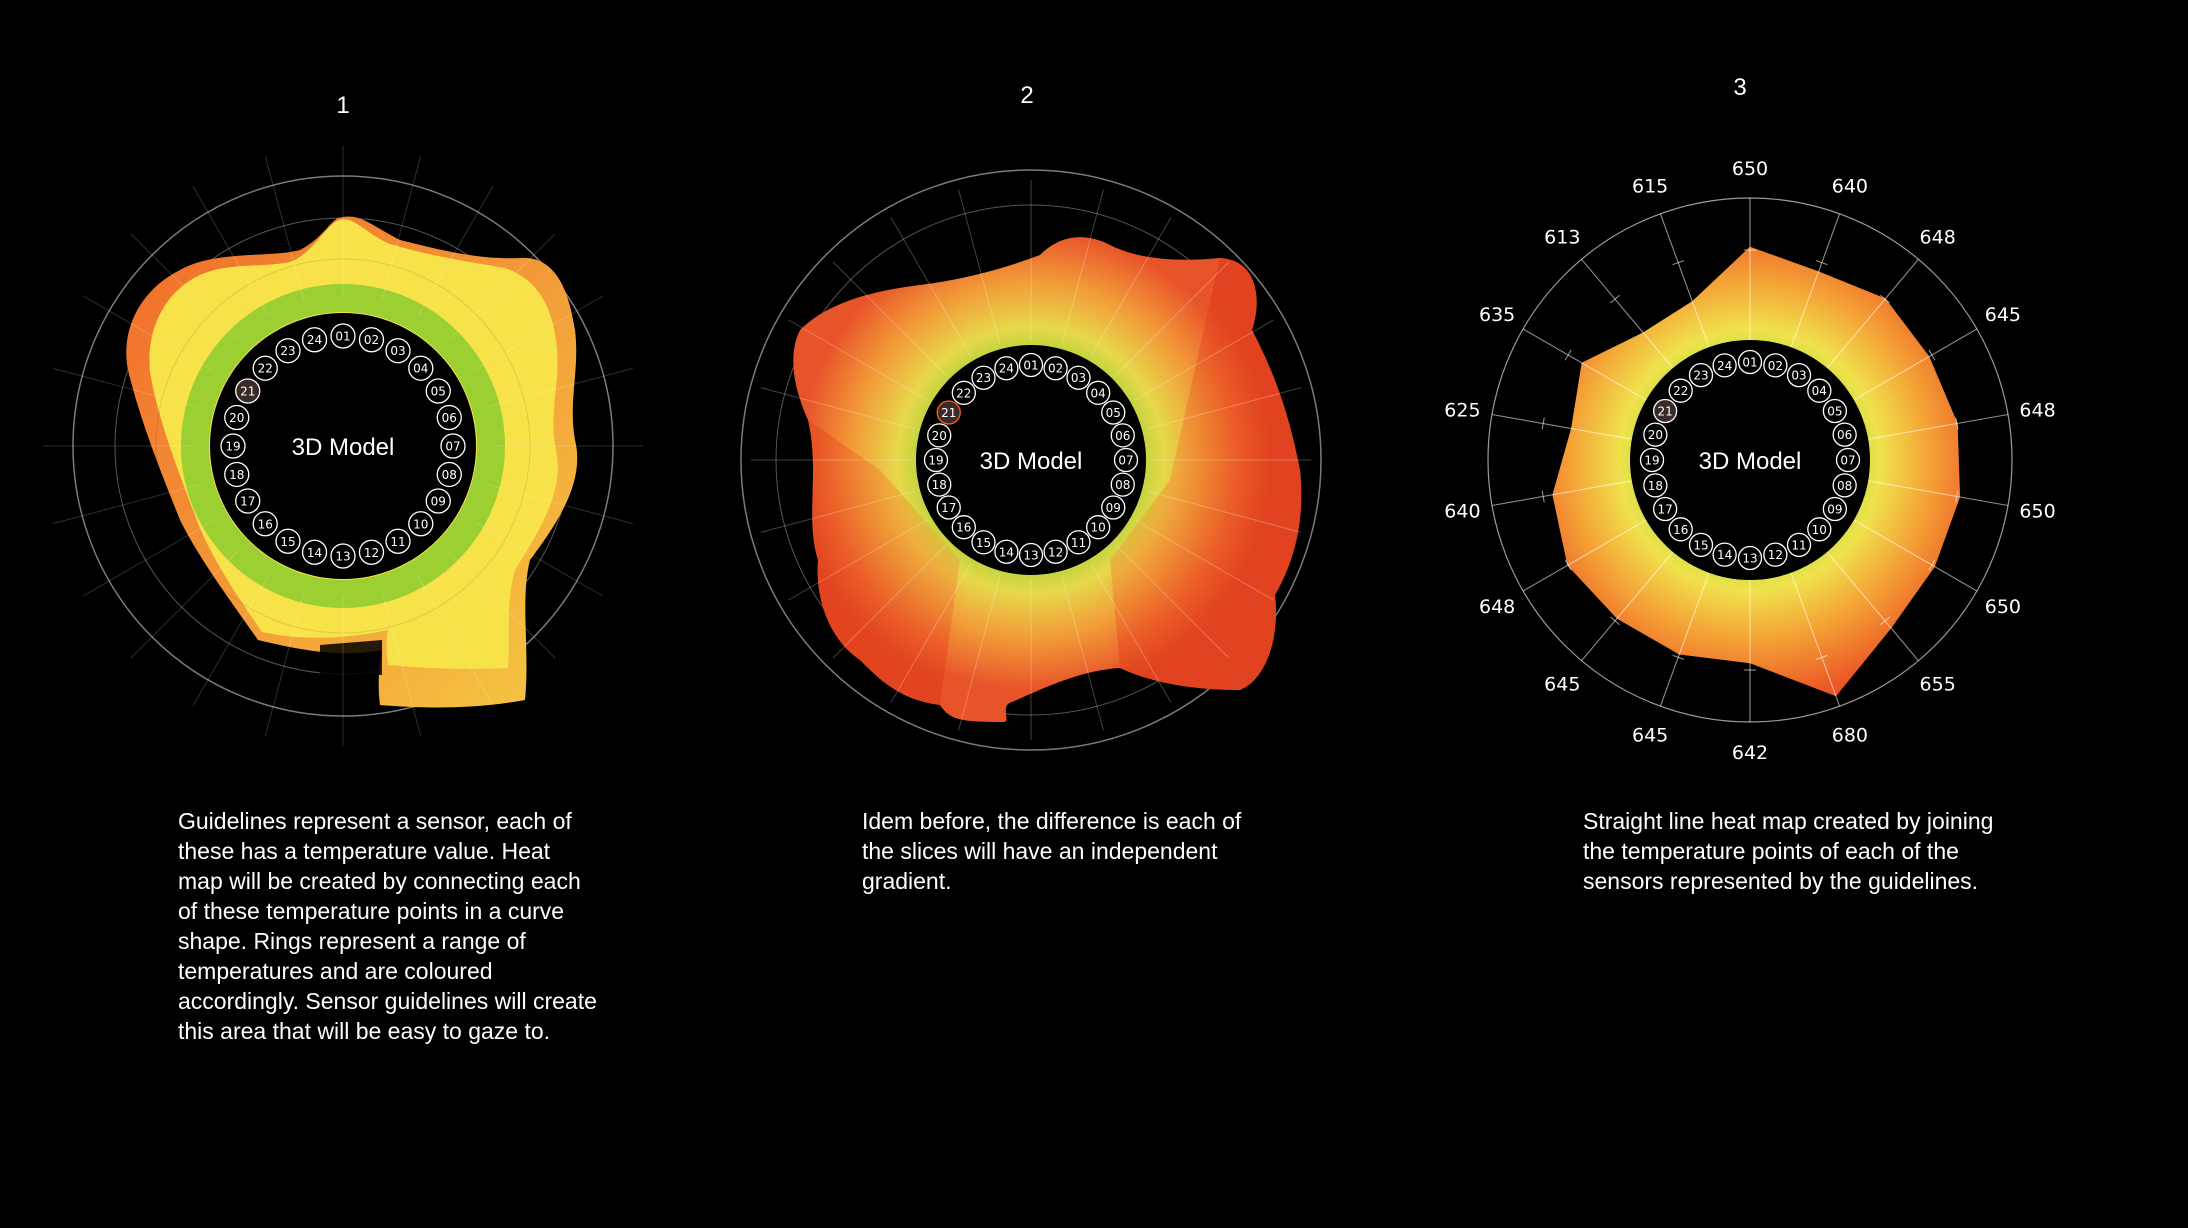  I want to click on sensor-03-label: 03, so click(397, 351).